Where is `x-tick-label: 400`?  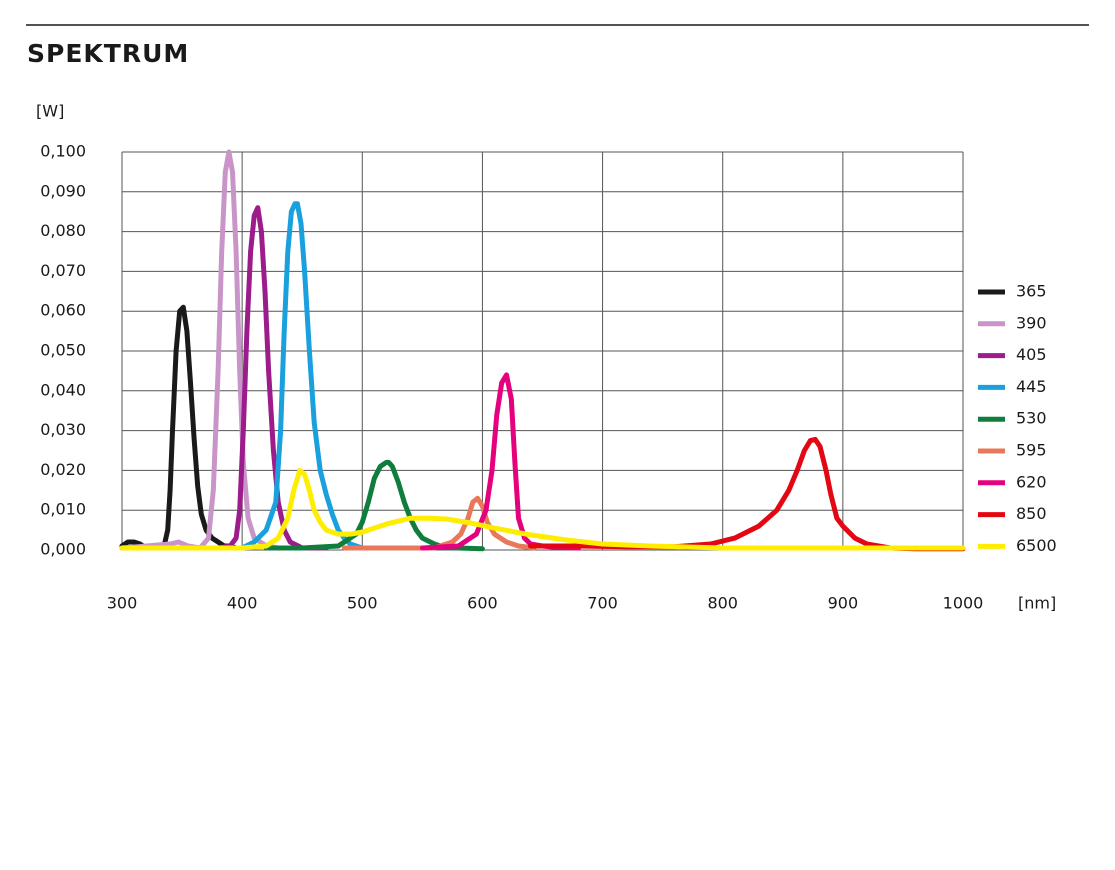 x-tick-label: 400 is located at coordinates (242, 603).